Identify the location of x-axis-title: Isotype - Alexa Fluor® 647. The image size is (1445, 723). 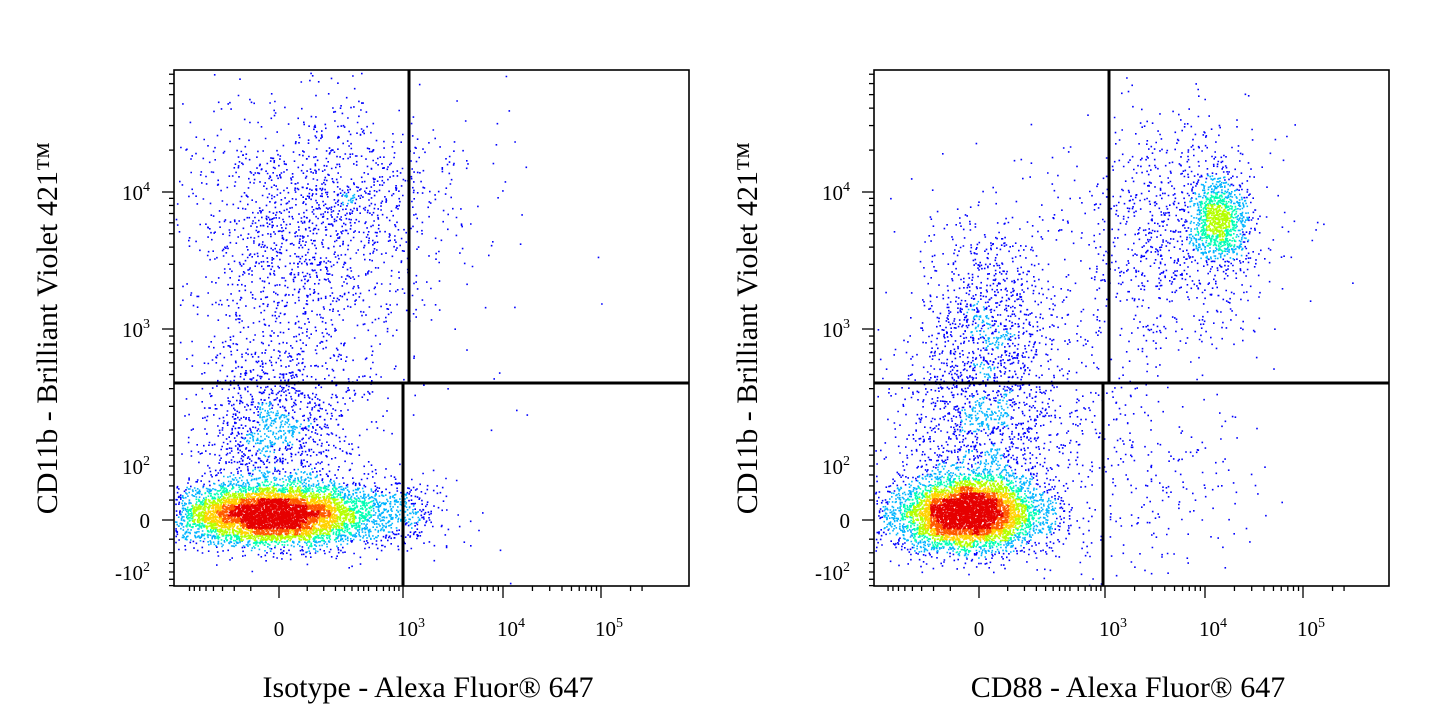
(427, 687).